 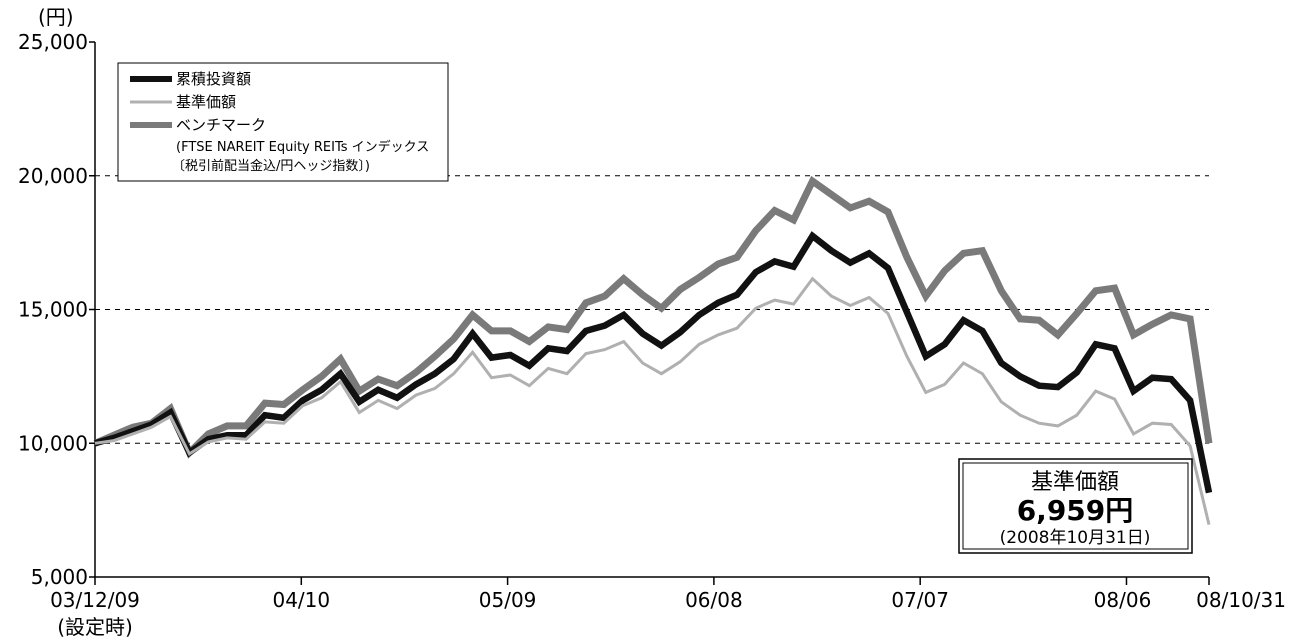 What do you see at coordinates (1241, 600) in the screenshot?
I see `x-tick-label: 08/10/31` at bounding box center [1241, 600].